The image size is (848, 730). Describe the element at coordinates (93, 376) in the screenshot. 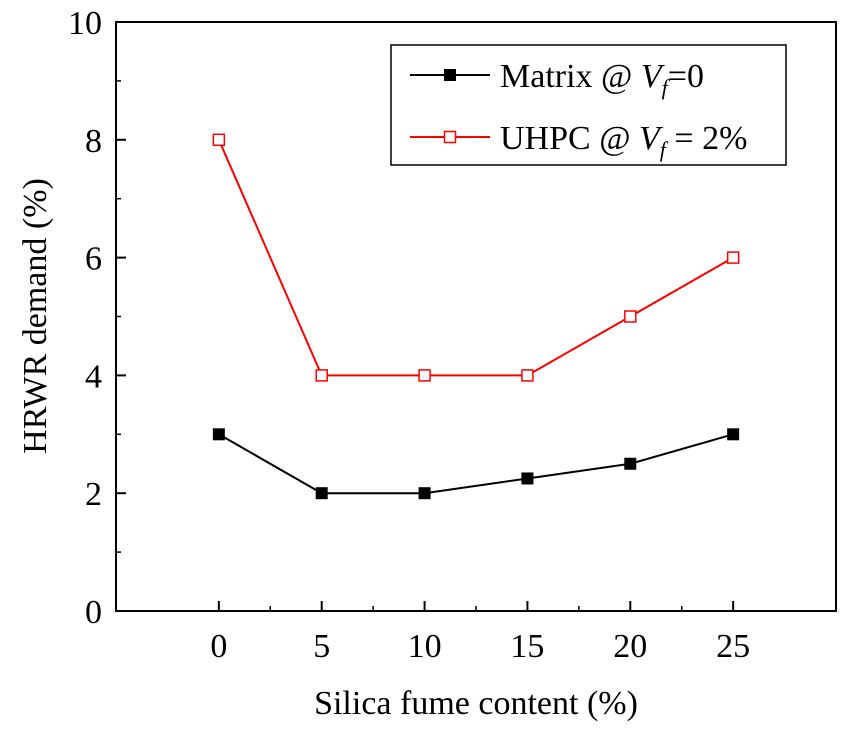

I see `y-tick-label: 4` at that location.